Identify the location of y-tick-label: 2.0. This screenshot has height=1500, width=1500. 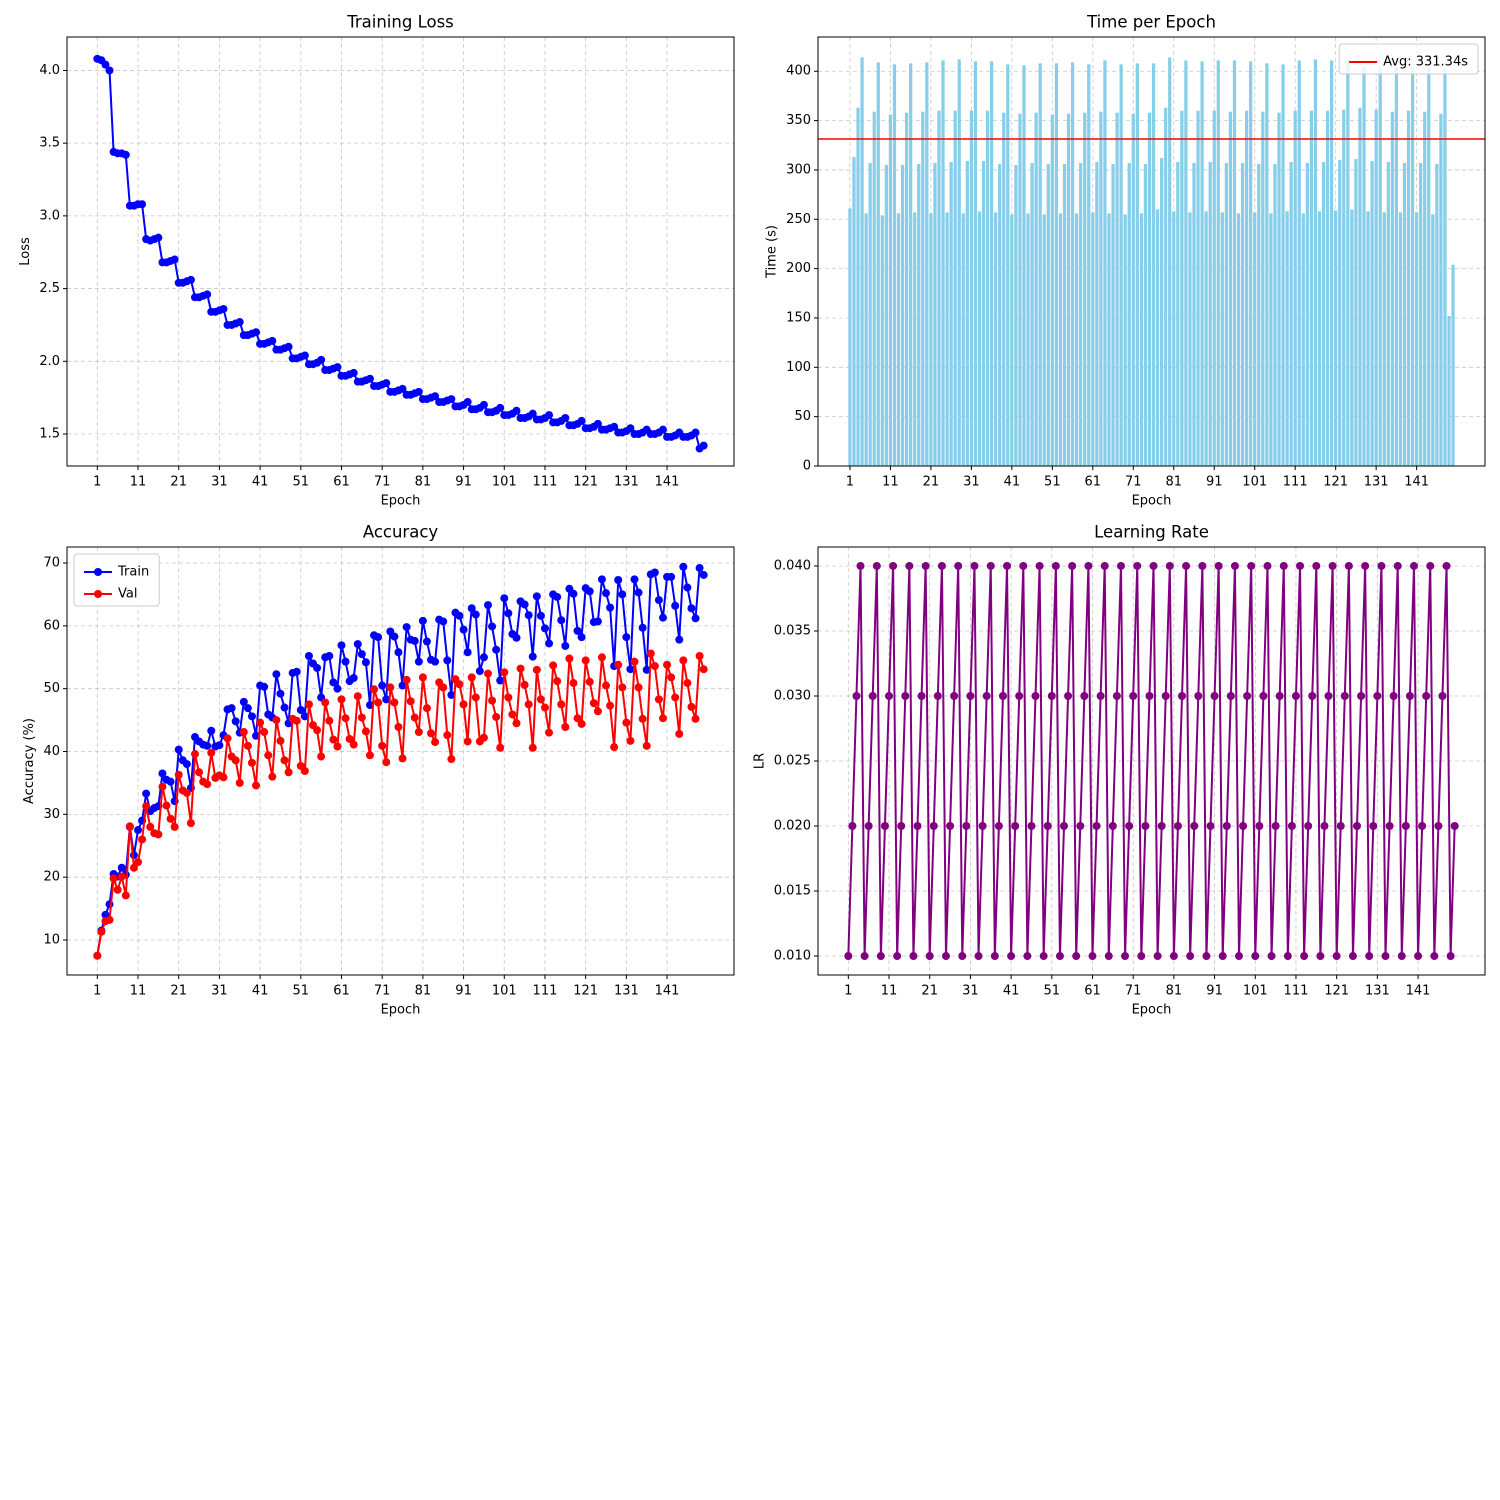
(49, 361).